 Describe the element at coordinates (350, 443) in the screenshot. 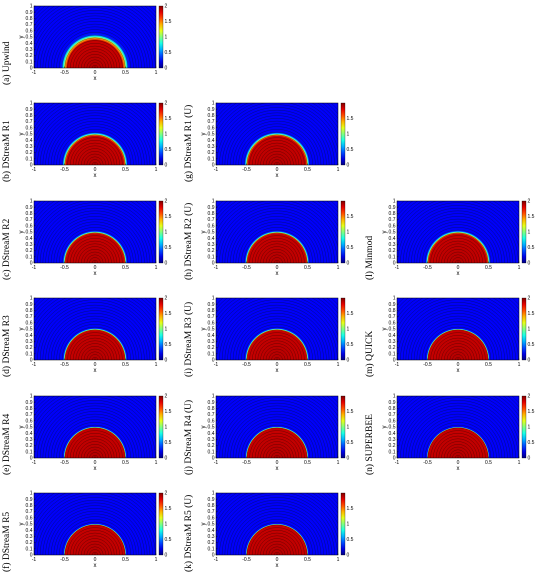

I see `colorbar-tick-label: 0.5` at that location.